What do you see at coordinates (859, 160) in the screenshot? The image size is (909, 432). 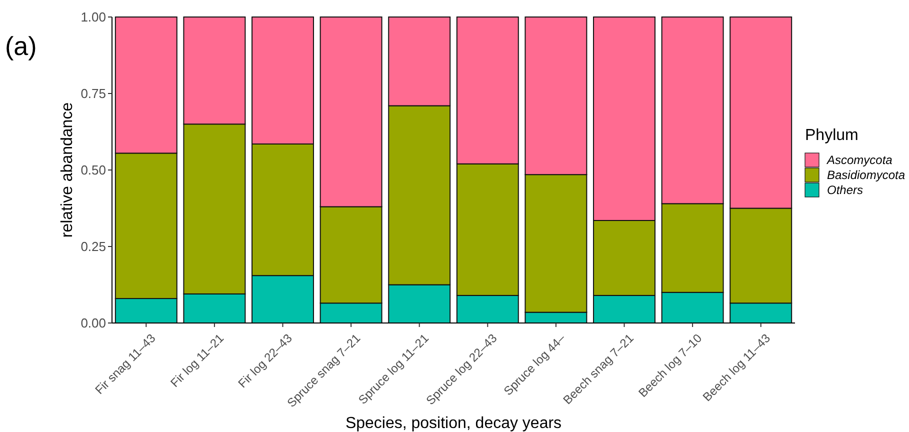 I see `legend-label: Ascomycota` at bounding box center [859, 160].